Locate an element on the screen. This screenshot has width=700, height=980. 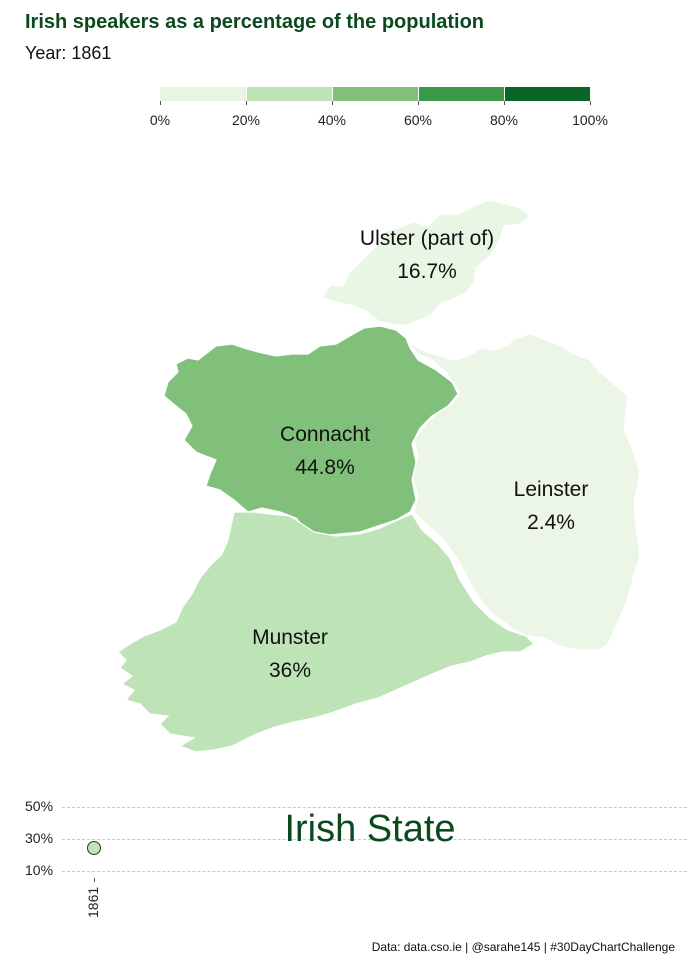
region-label-munster: Munster 36% is located at coordinates (290, 654).